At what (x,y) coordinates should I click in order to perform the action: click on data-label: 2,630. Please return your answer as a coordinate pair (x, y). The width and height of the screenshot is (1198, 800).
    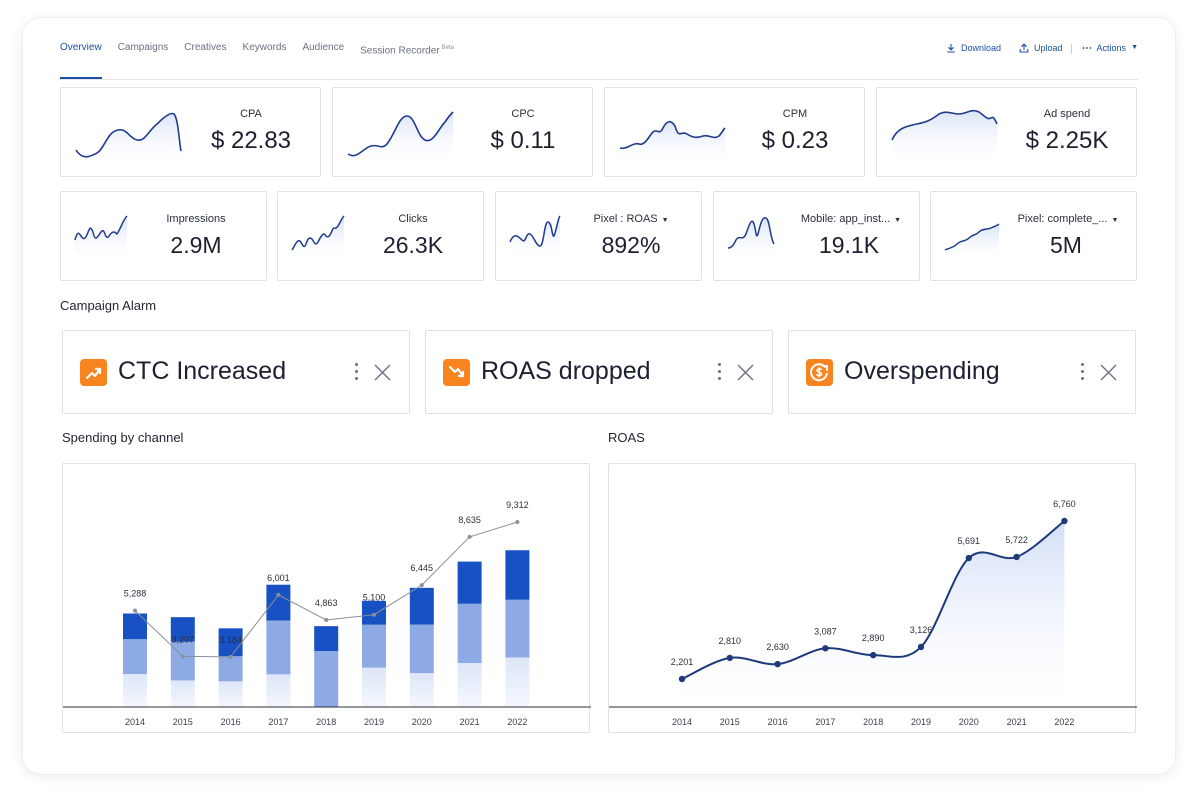
    Looking at the image, I should click on (777, 647).